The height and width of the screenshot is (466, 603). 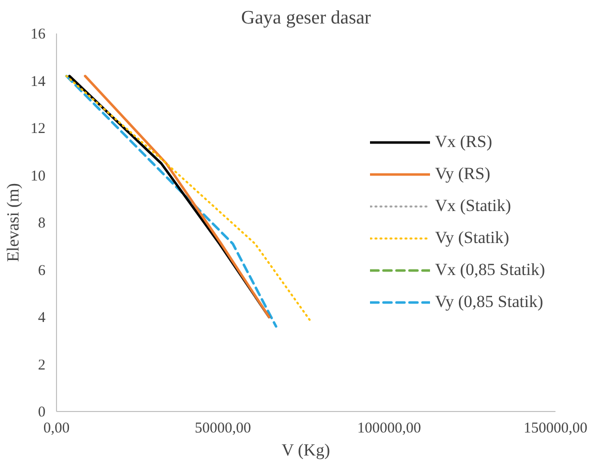 What do you see at coordinates (42, 365) in the screenshot?
I see `y-tick-label: 2` at bounding box center [42, 365].